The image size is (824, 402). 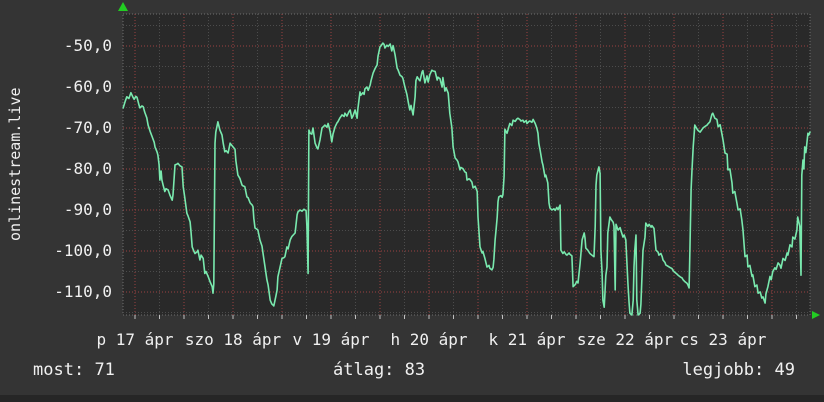 What do you see at coordinates (816, 315) in the screenshot?
I see `x-axis-arrow-icon` at bounding box center [816, 315].